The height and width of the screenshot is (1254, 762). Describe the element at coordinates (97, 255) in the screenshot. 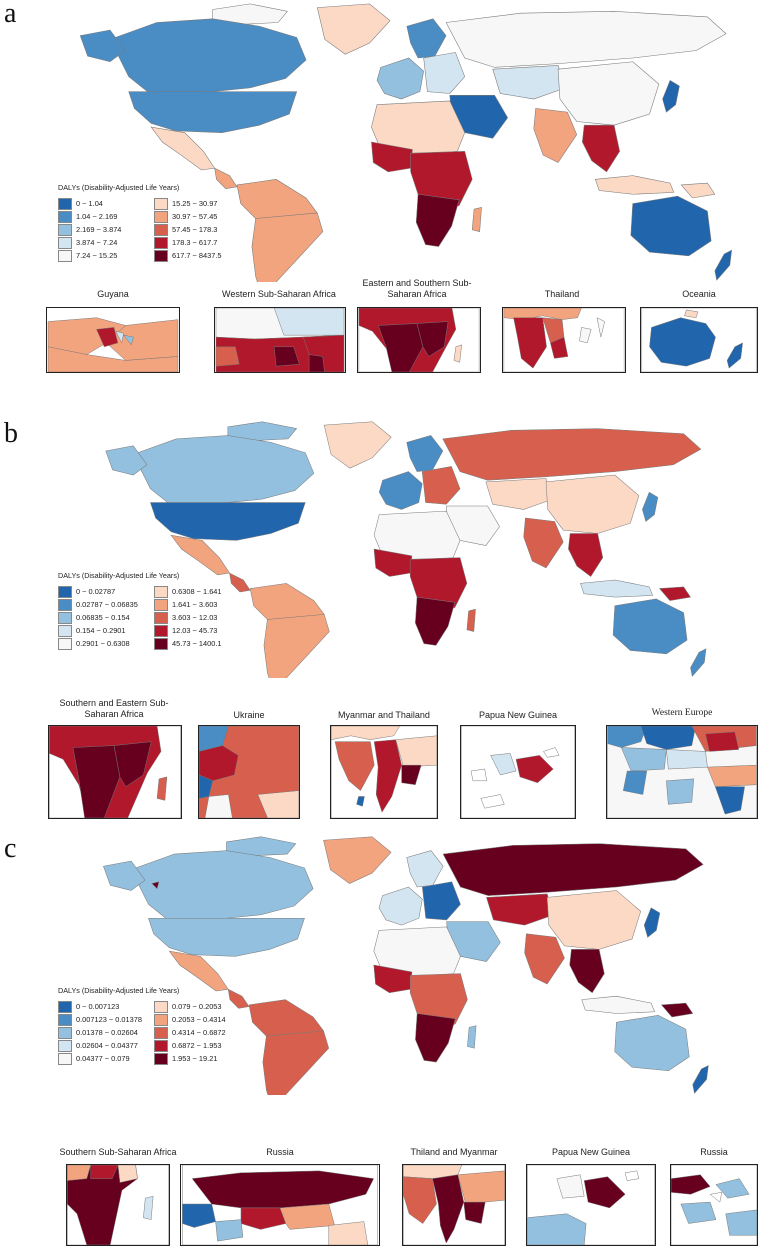

I see `legend-label: 7.24 ~ 15.25` at that location.